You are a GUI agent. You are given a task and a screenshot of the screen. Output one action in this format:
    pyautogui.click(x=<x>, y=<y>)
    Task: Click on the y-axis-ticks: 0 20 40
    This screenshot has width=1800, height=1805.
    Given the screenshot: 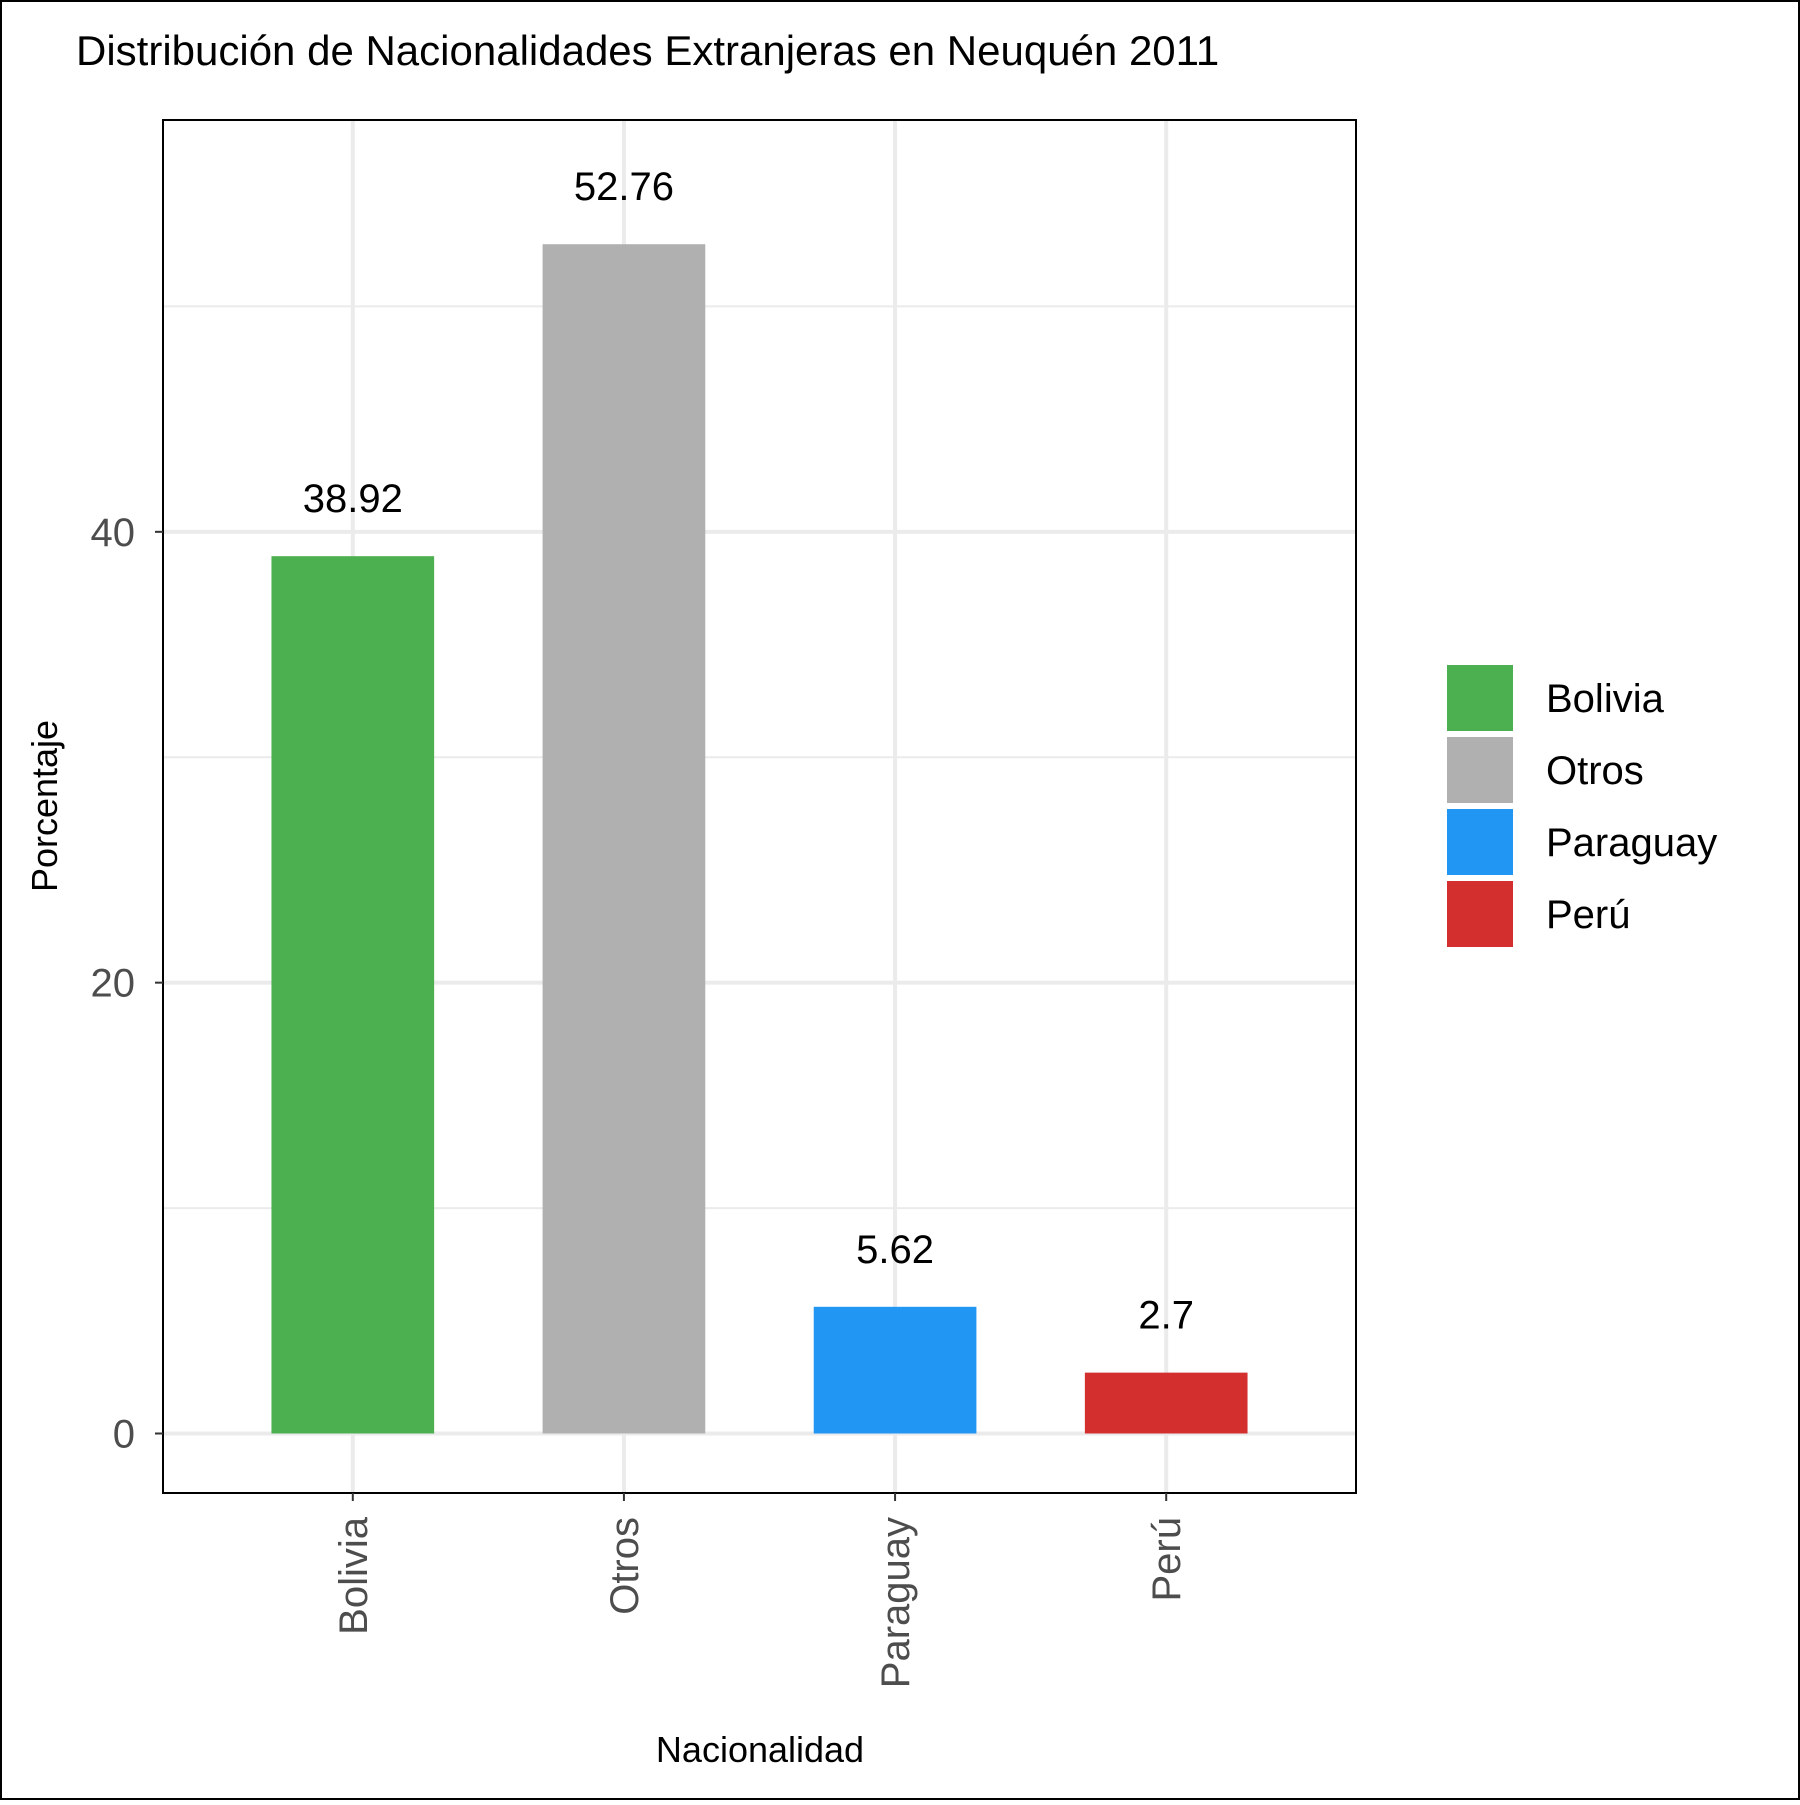 What is the action you would take?
    pyautogui.click(x=127, y=983)
    